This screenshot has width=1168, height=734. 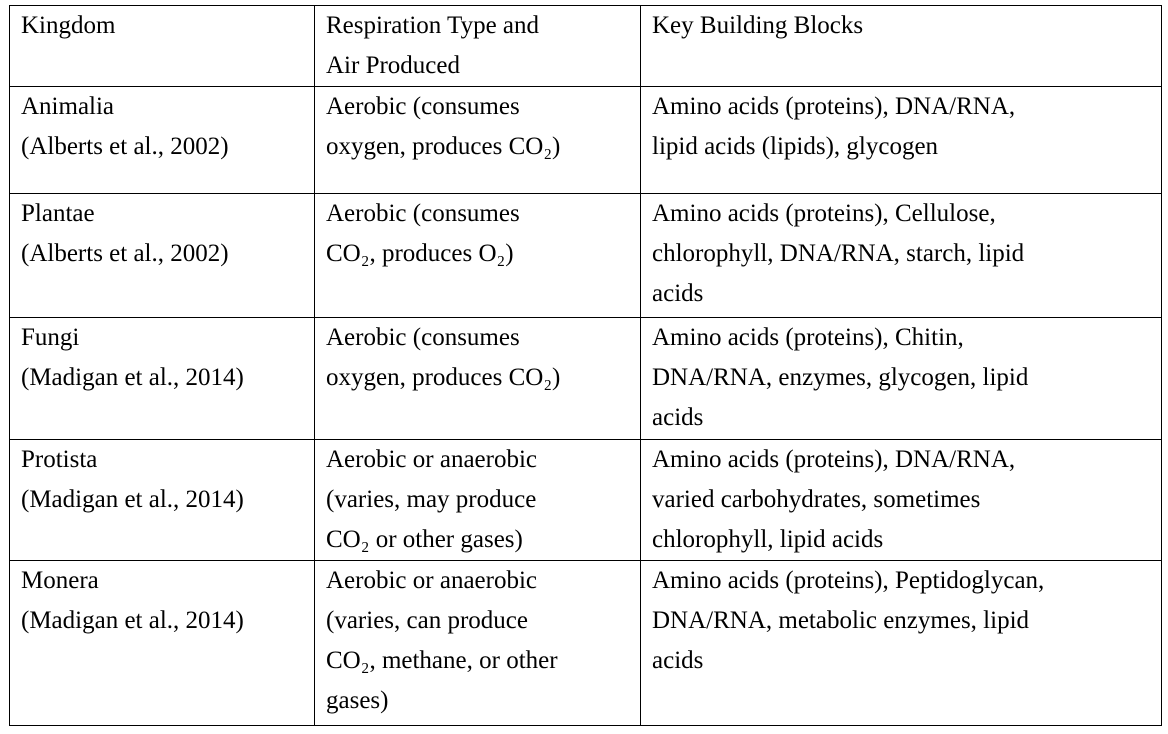 What do you see at coordinates (768, 539) in the screenshot?
I see `building-blocks-line: chlorophyll, lipid acids` at bounding box center [768, 539].